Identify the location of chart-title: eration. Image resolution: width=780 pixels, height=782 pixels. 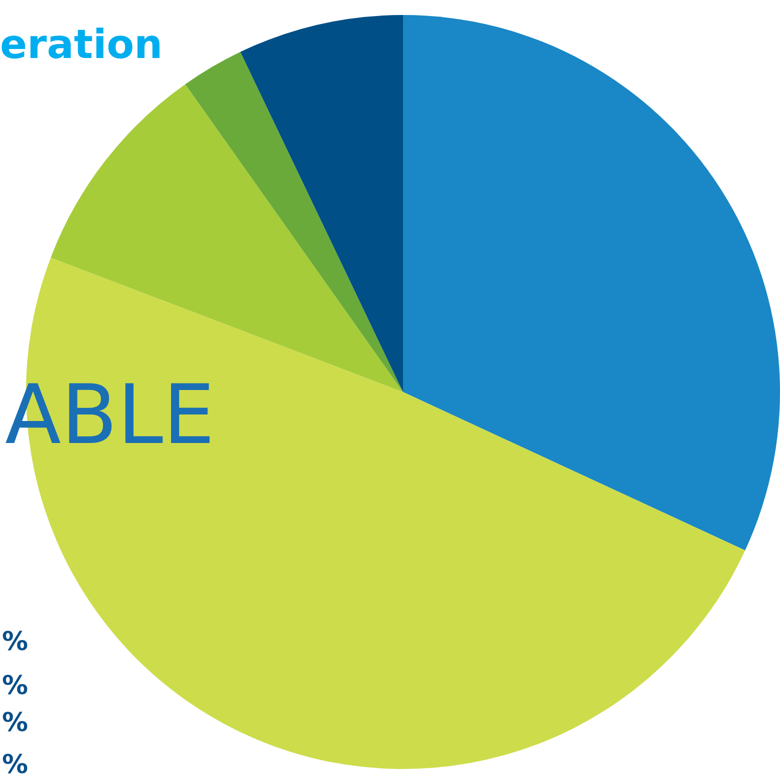
(81, 45).